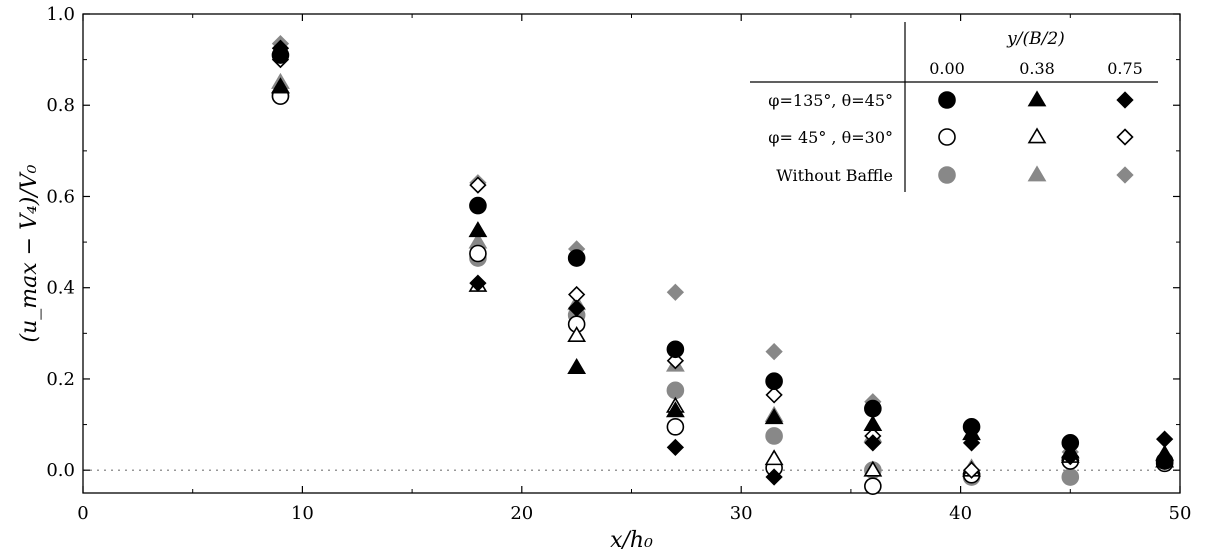 This screenshot has height=555, width=1205. Describe the element at coordinates (60, 379) in the screenshot. I see `y-tick-label: 0.2` at that location.